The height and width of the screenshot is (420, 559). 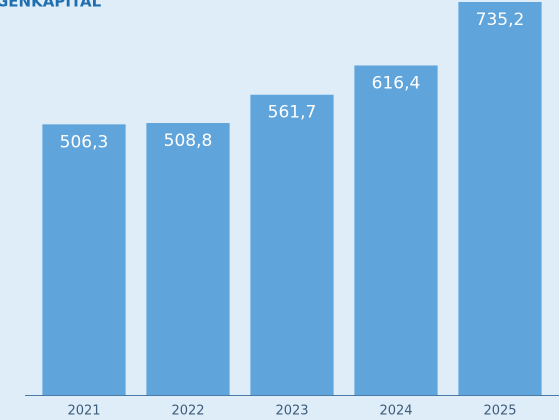 I want to click on chart-title: GENKAPITAL, so click(x=51, y=5).